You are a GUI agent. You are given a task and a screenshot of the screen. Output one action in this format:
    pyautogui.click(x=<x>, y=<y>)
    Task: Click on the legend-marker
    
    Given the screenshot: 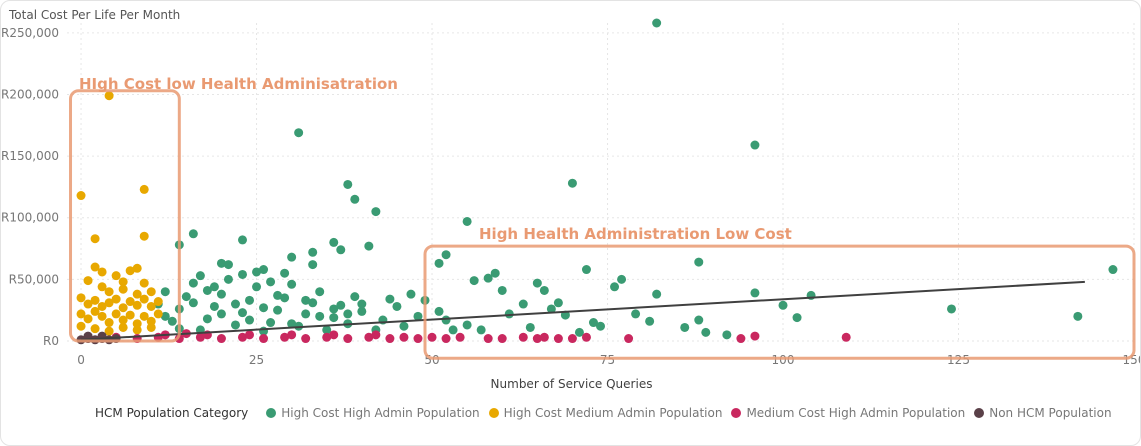 What is the action you would take?
    pyautogui.click(x=736, y=413)
    